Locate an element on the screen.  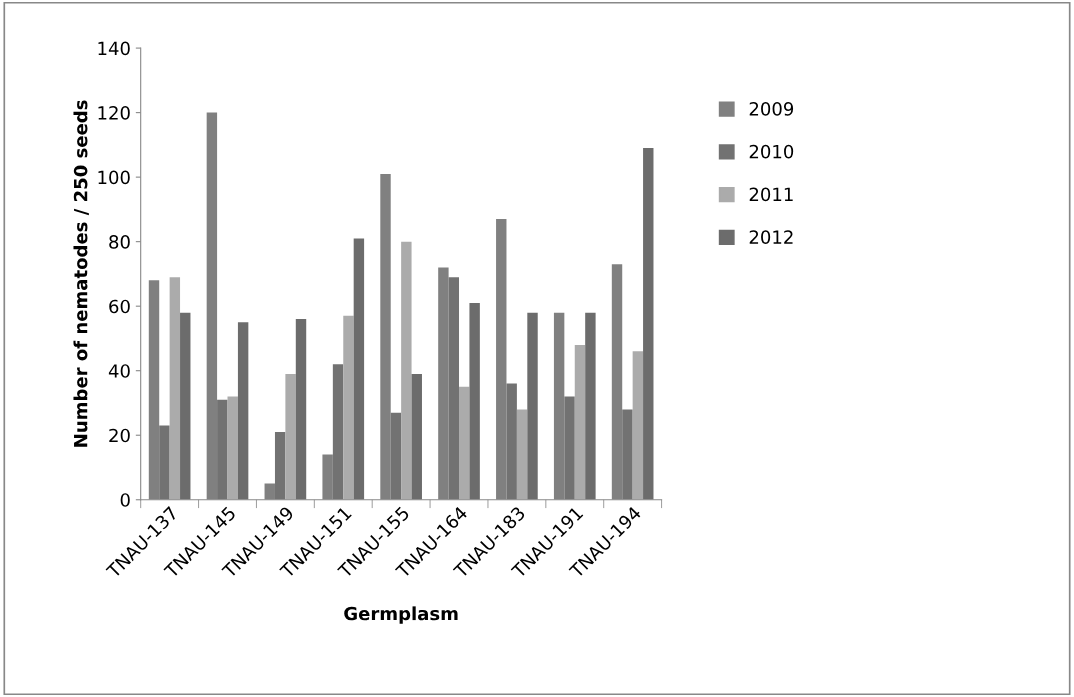
legend-label: 2011 is located at coordinates (771, 194).